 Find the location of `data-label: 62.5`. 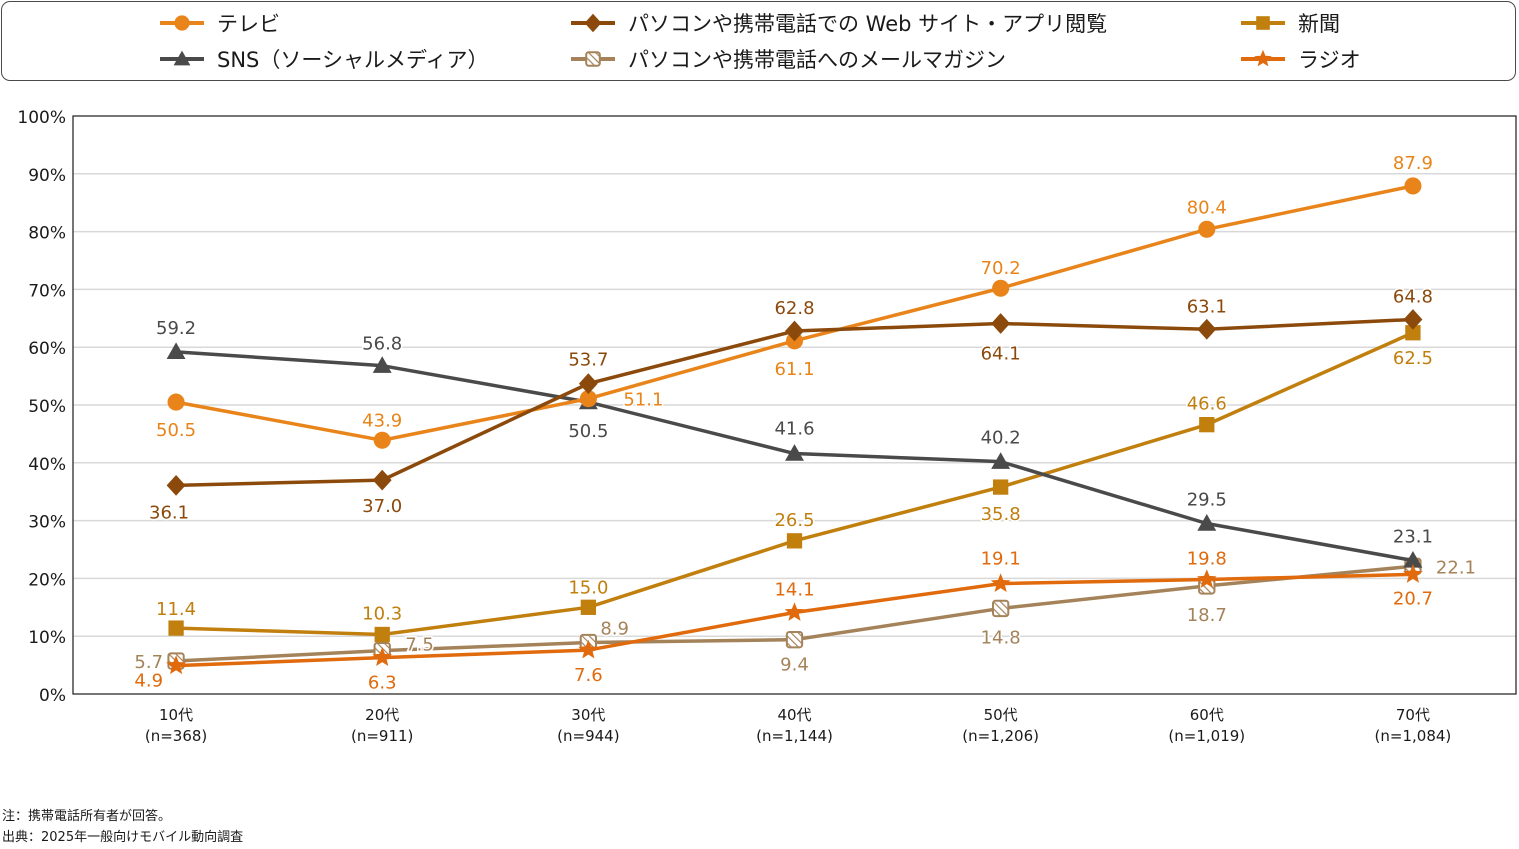

data-label: 62.5 is located at coordinates (1413, 358).